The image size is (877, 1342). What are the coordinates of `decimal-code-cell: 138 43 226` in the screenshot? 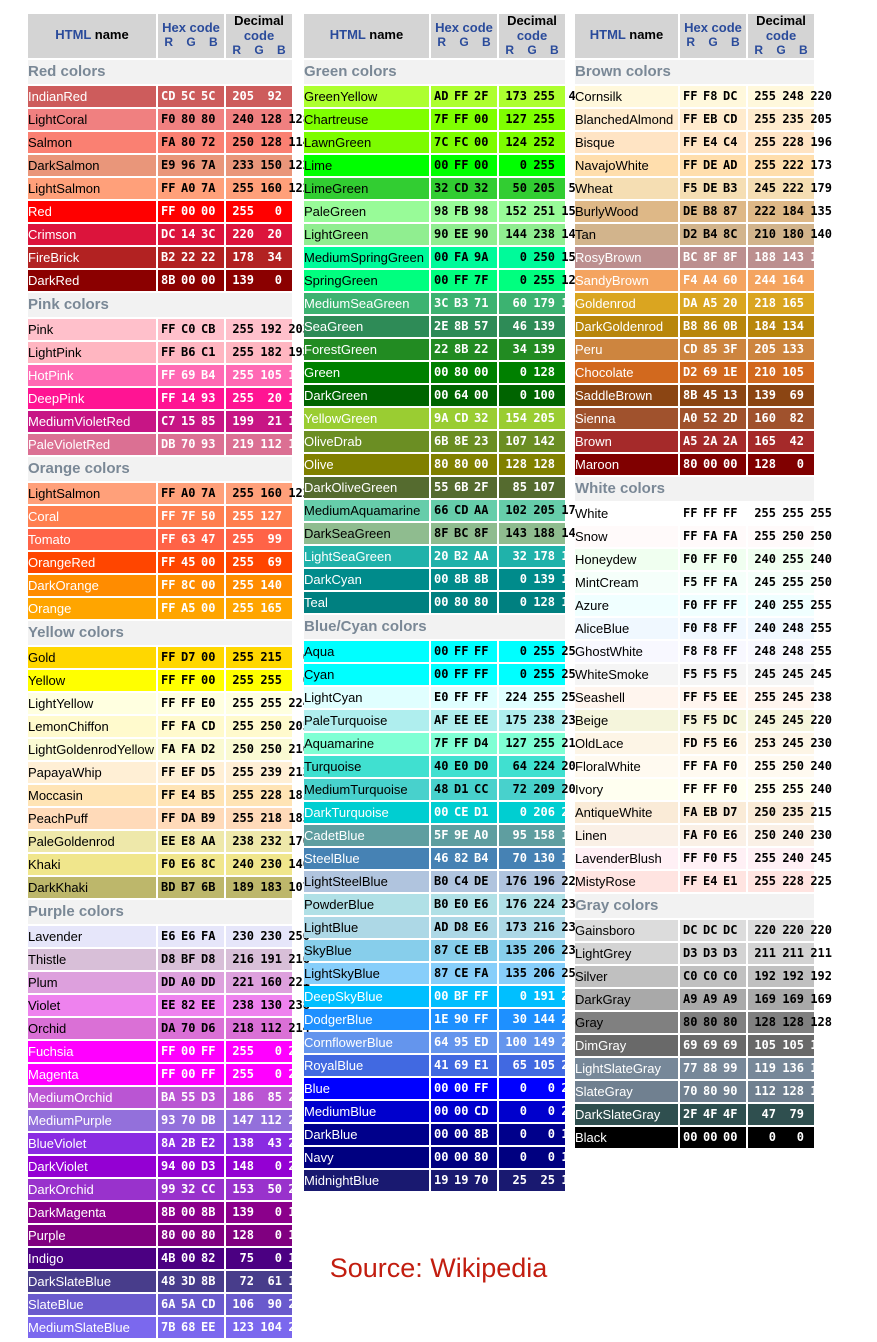 It's located at (268, 1143).